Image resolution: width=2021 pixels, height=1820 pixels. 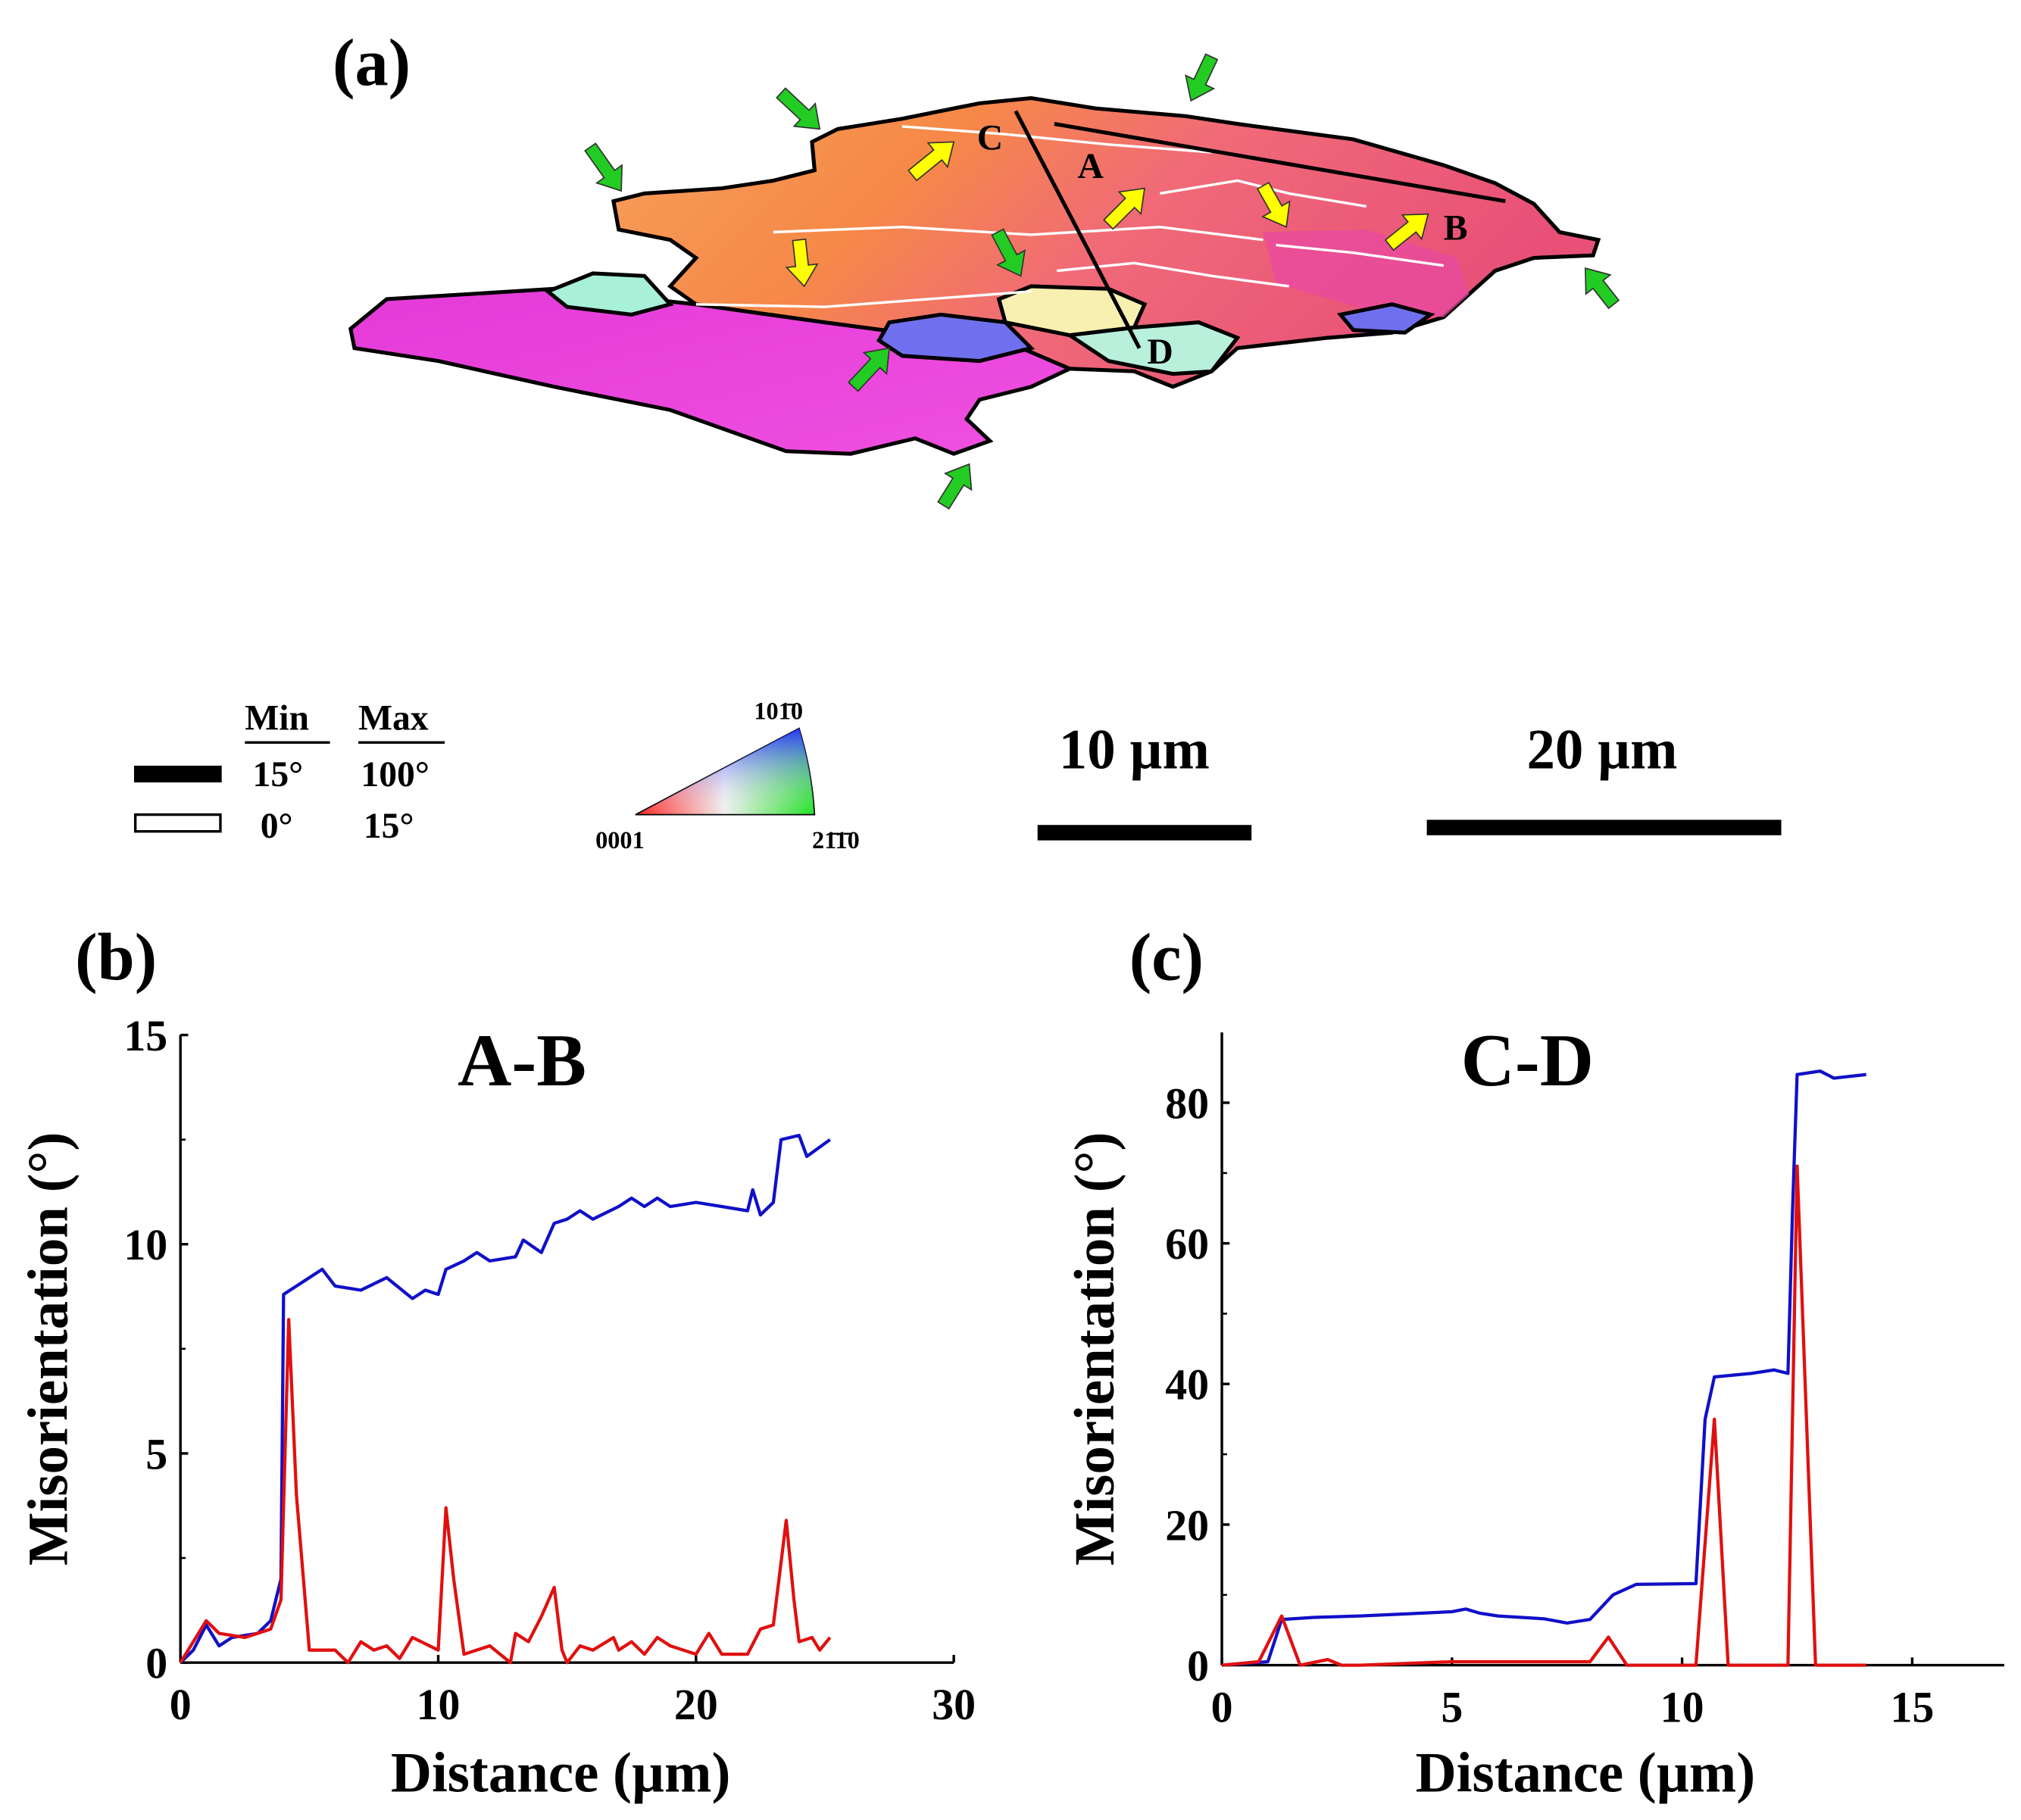 I want to click on legend-min-header: Min, so click(x=277, y=718).